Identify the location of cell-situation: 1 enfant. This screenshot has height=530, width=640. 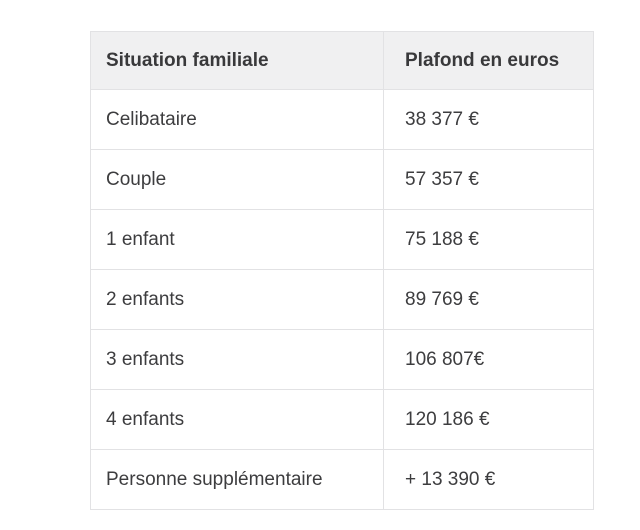
(237, 239).